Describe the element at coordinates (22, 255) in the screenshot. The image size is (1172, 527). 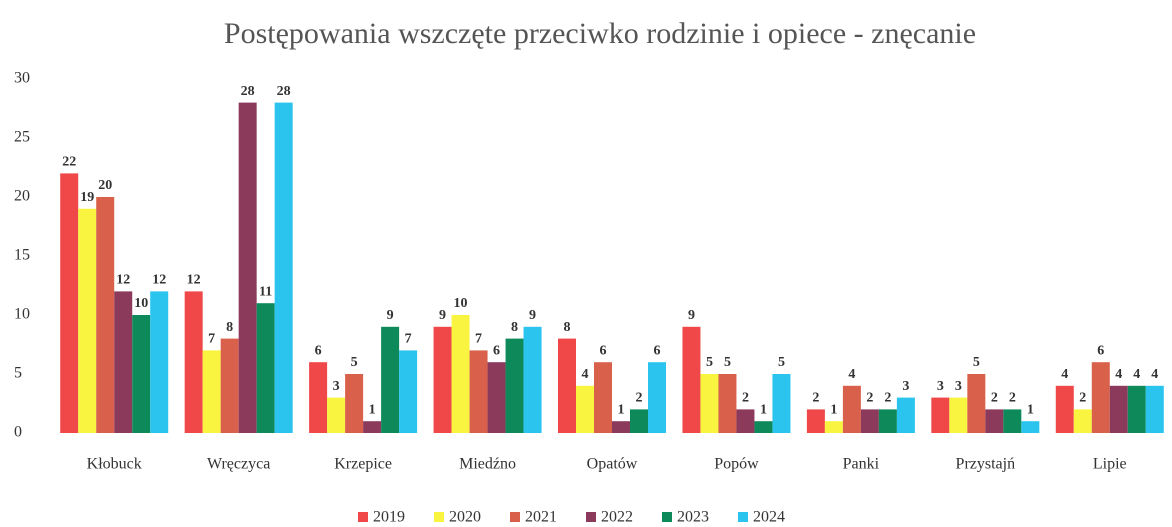
I see `y-tick-label: 15` at that location.